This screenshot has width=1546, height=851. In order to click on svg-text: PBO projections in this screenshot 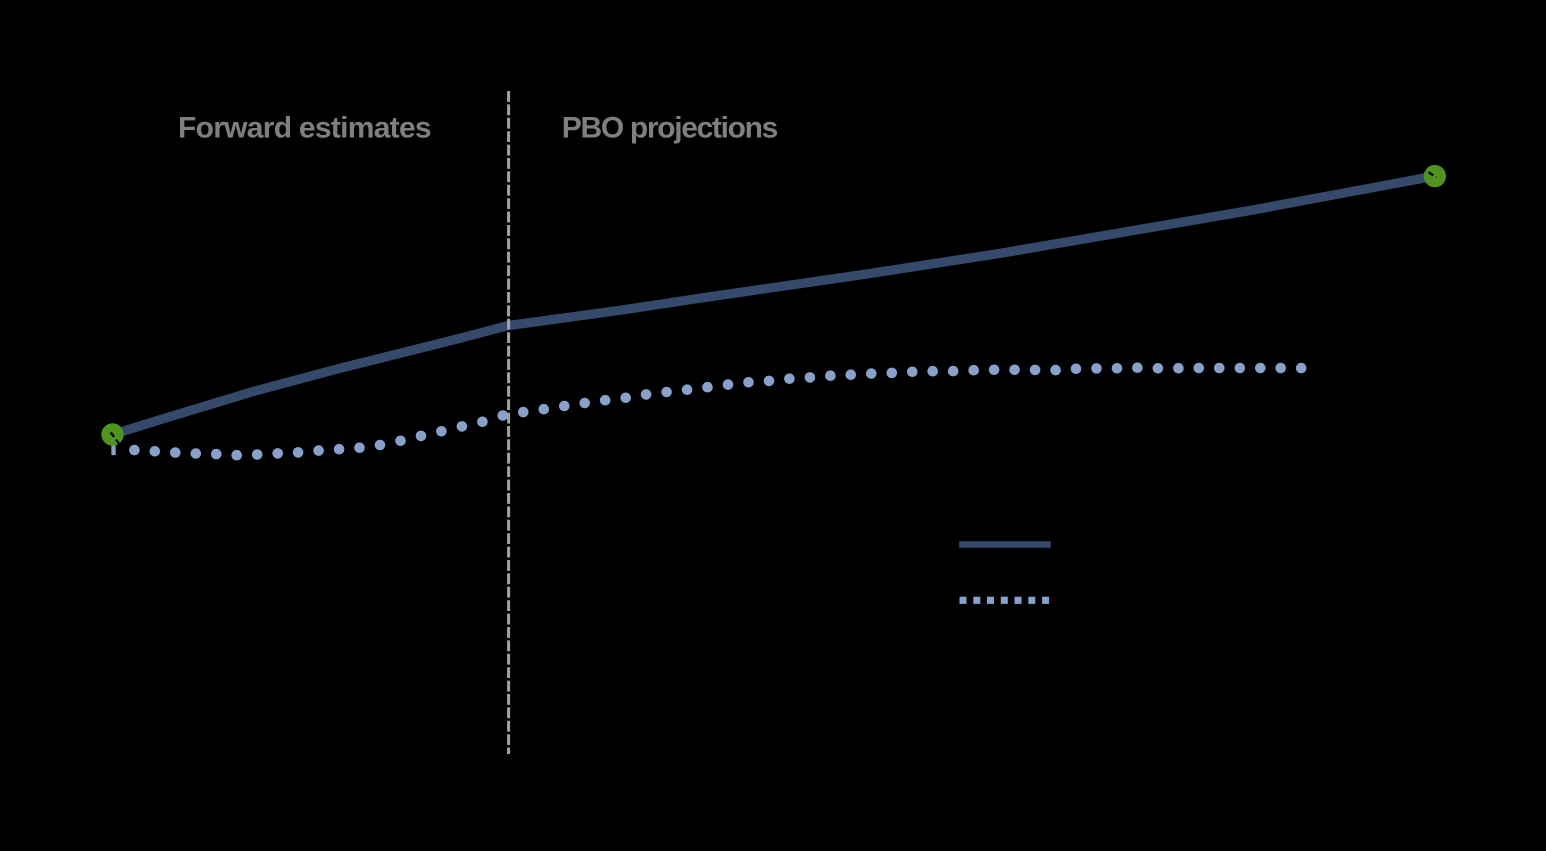, I will do `click(670, 128)`.